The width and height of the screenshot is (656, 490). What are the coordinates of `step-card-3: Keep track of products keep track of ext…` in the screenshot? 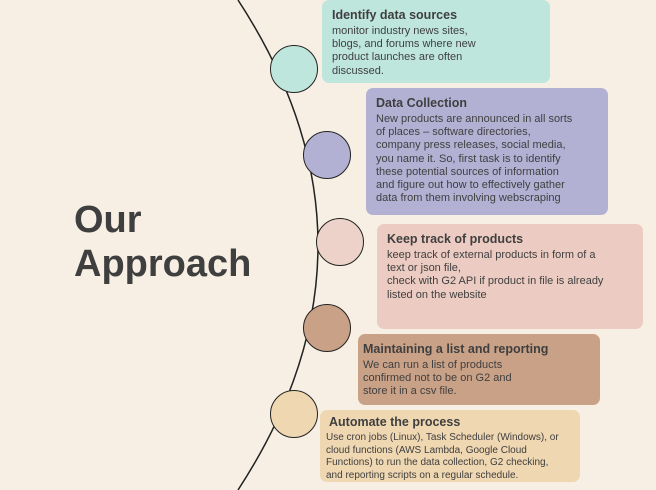 It's located at (510, 276).